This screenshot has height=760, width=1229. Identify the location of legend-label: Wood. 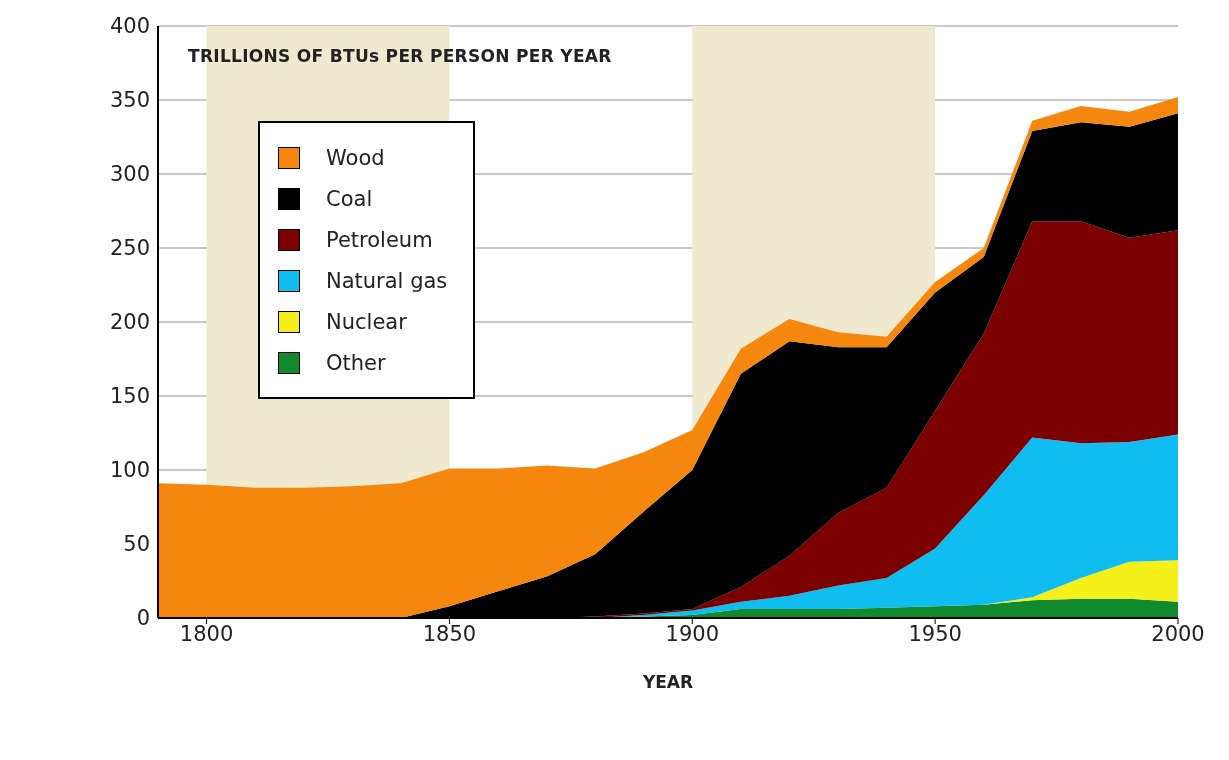
(355, 157).